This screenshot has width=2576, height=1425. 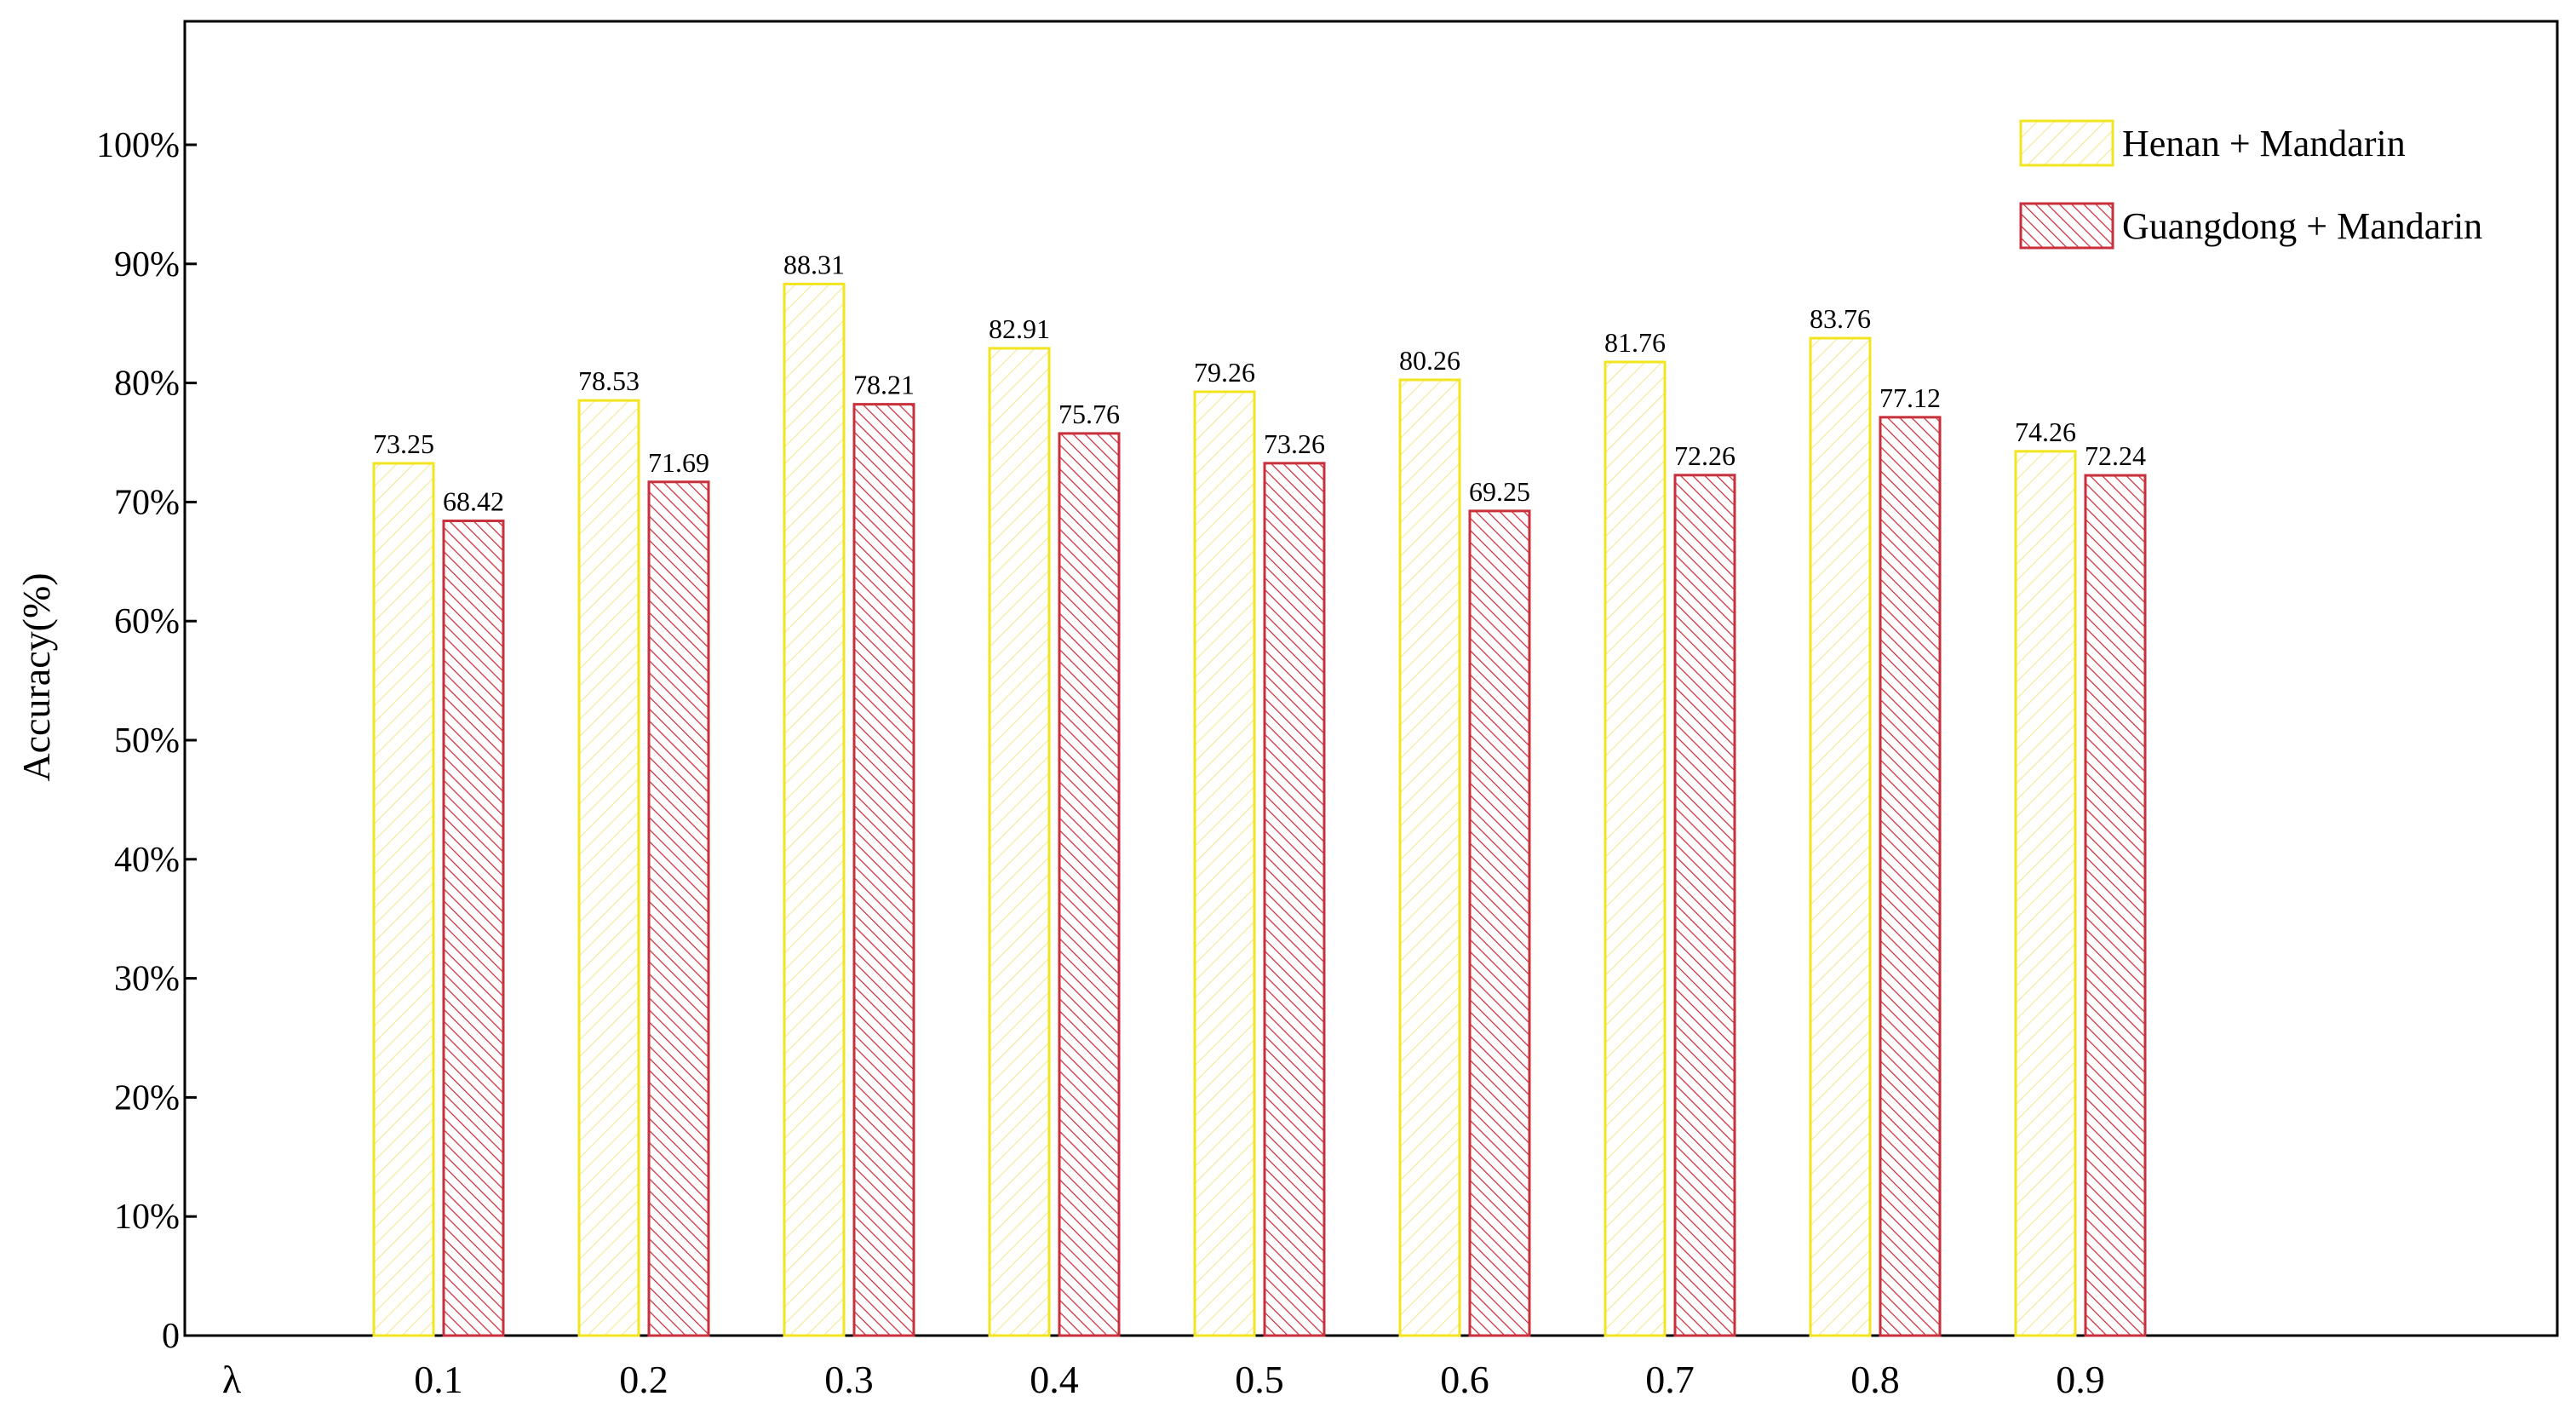 I want to click on bar-value-label: 69.25, so click(x=1499, y=491).